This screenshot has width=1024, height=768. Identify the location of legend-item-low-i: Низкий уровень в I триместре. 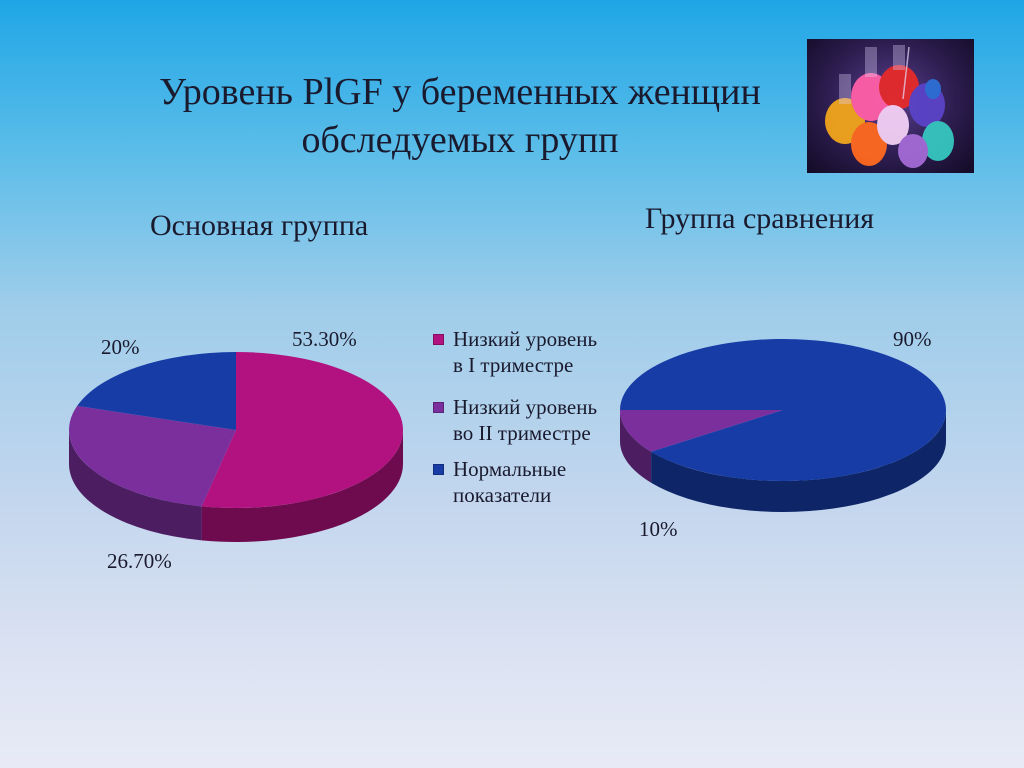
(518, 352).